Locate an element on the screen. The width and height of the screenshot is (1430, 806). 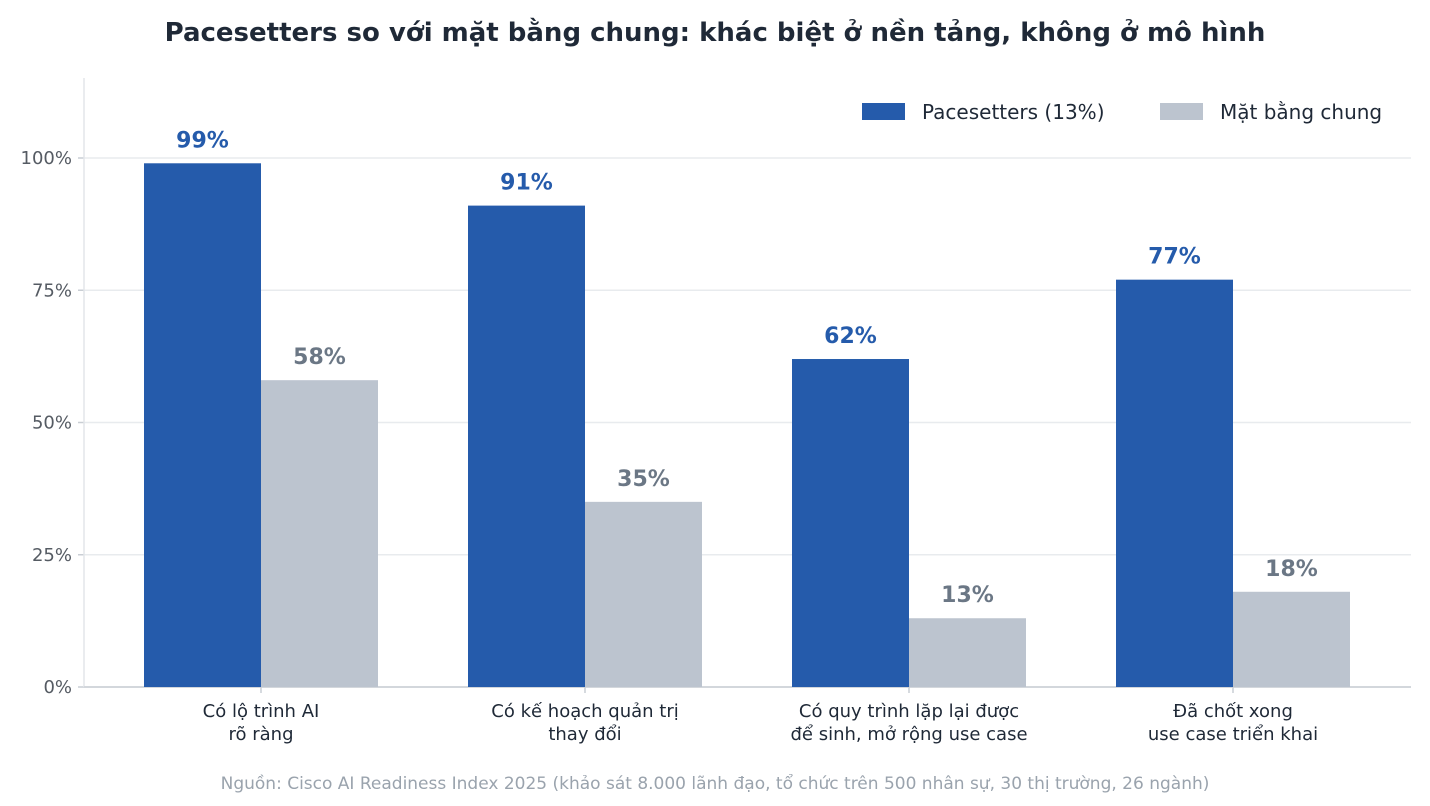
x-tick-label: Đã chốt xong use case triển khai is located at coordinates (1233, 723).